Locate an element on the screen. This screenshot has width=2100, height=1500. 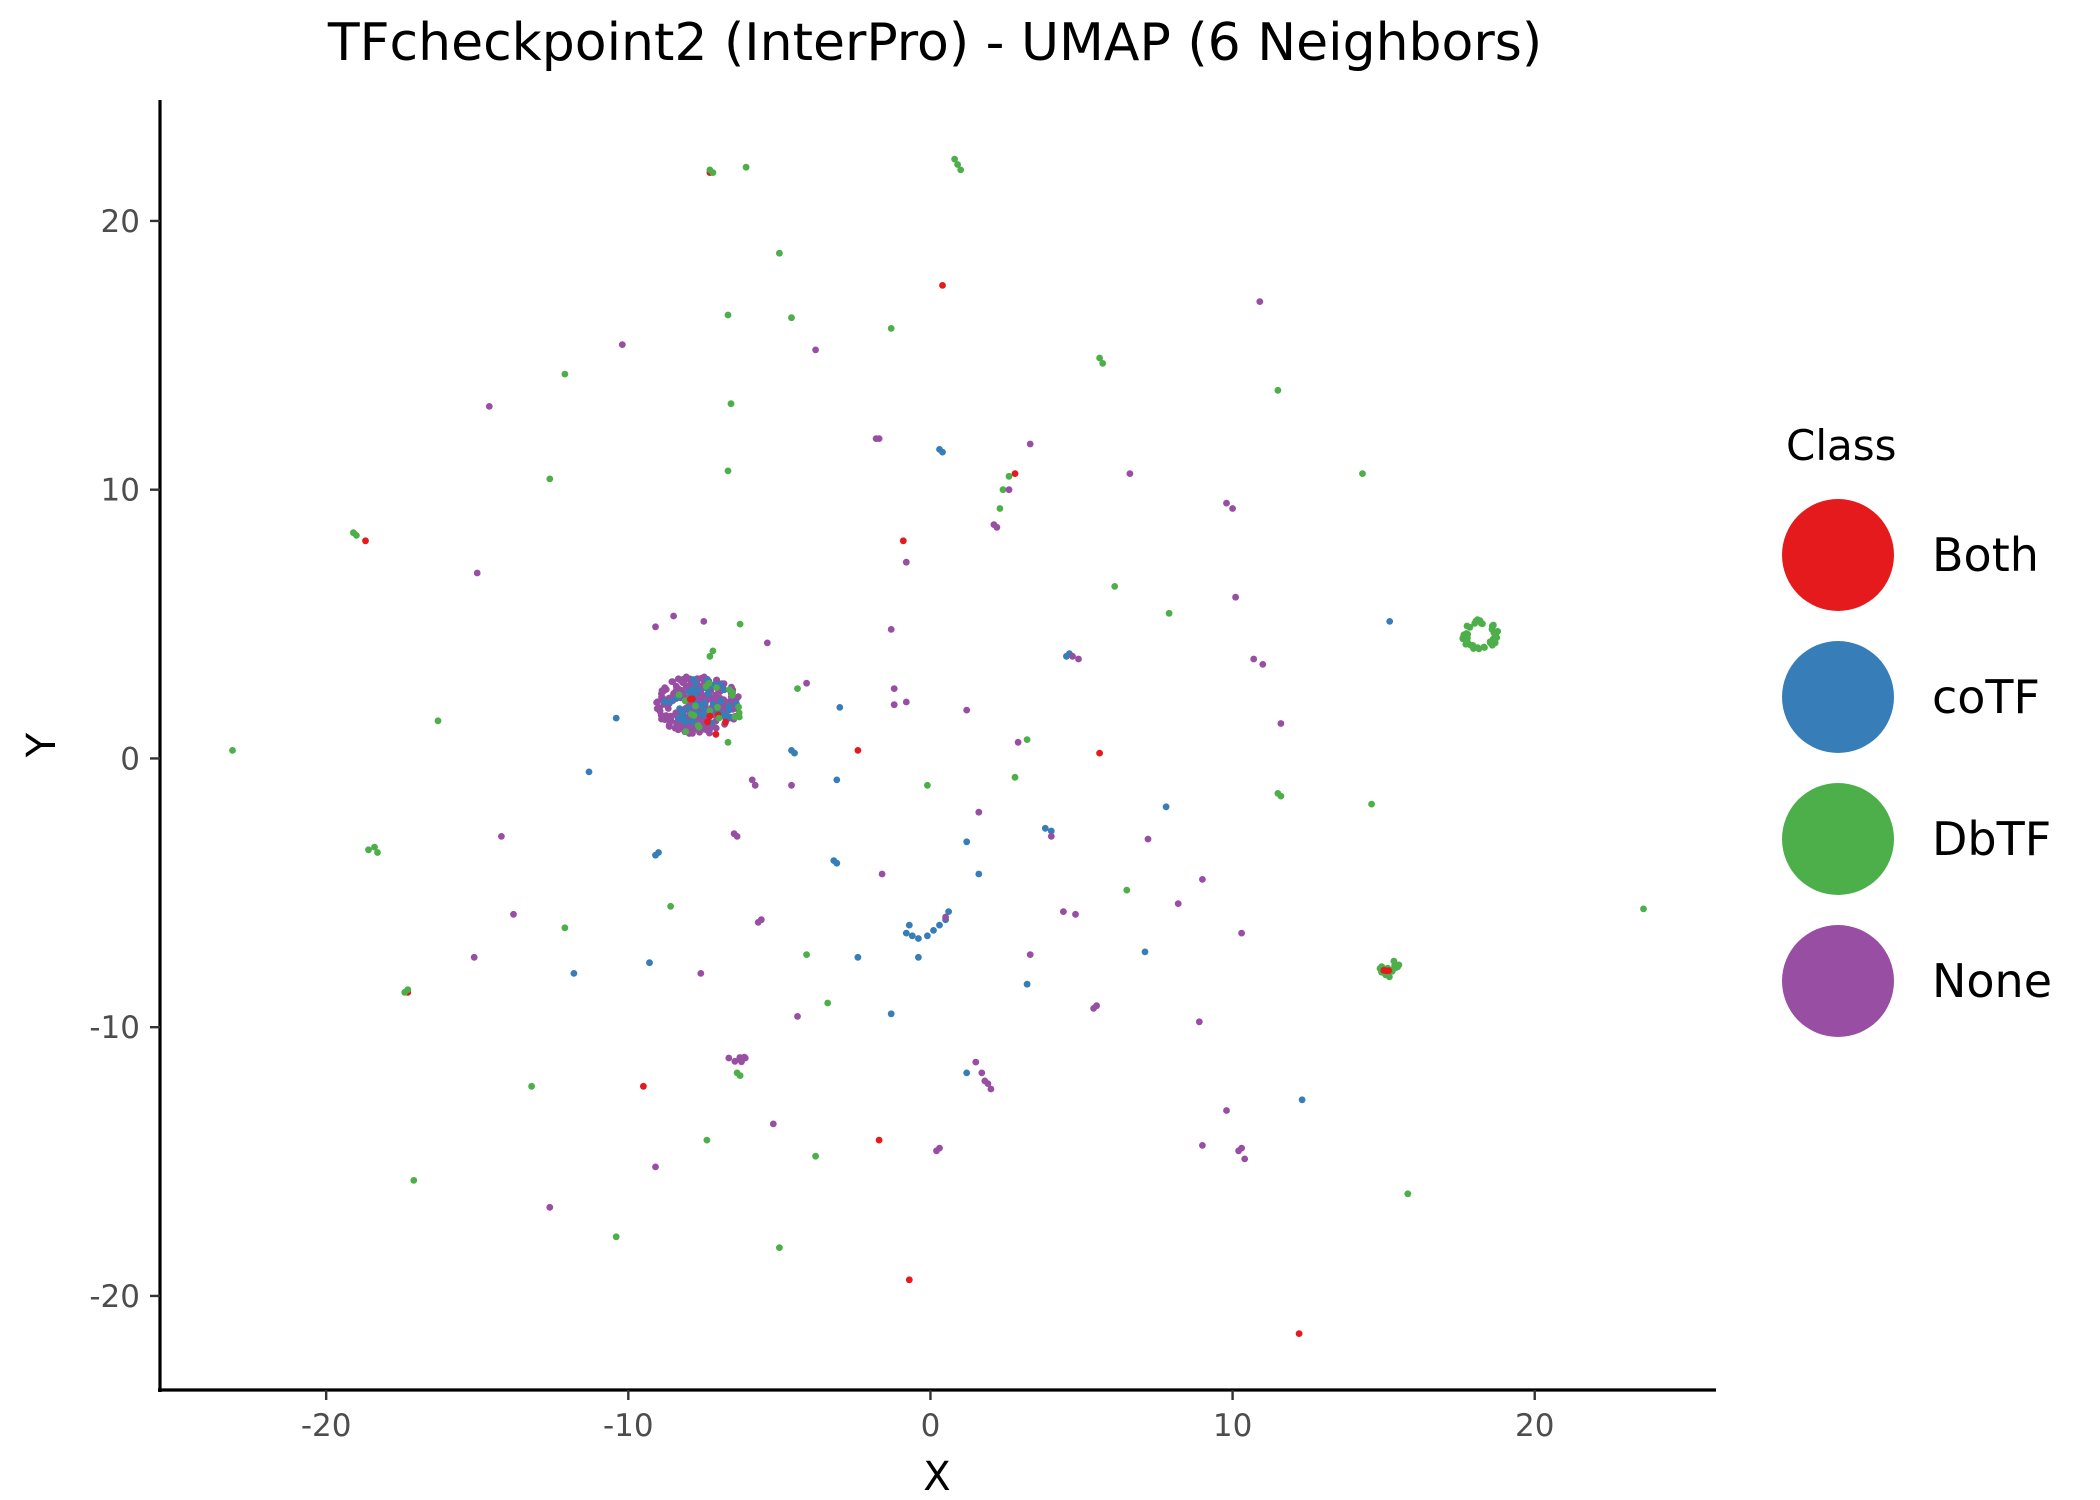
legend-label-none: None is located at coordinates (1992, 981).